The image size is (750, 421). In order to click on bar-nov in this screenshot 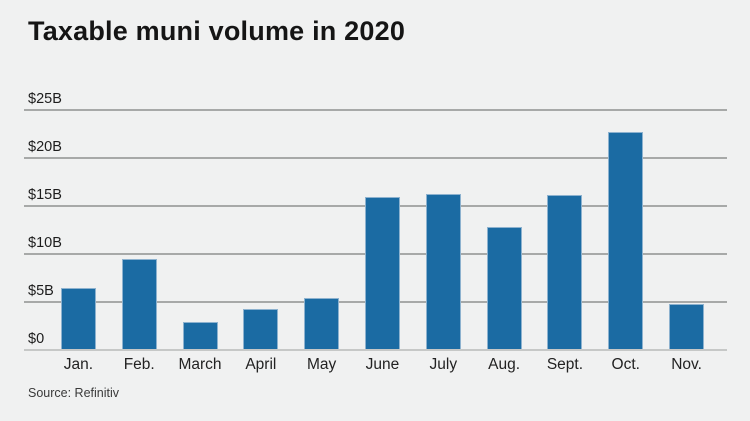, I will do `click(687, 326)`.